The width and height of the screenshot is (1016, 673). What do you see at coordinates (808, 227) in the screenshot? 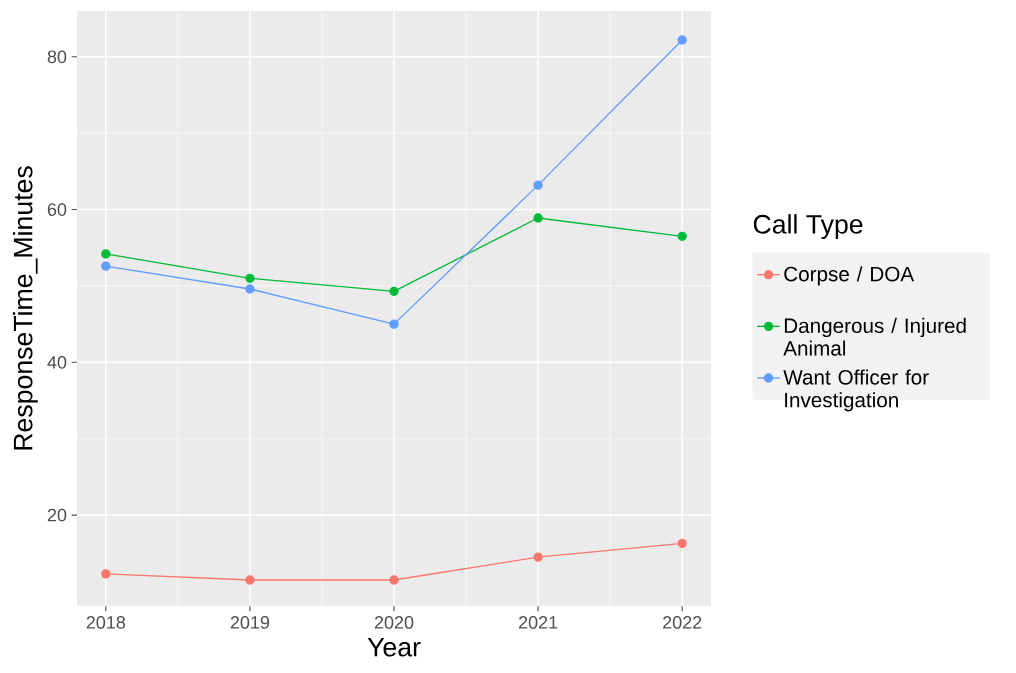
I see `legend-title: Call Type` at bounding box center [808, 227].